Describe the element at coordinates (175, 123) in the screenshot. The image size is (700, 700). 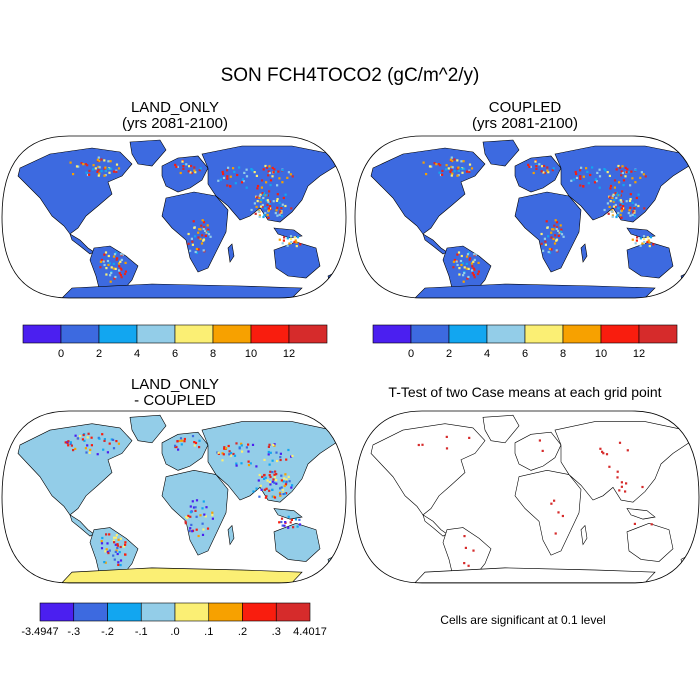
I see `panel-subtitle-land-only: (yrs 2081-2100)` at that location.